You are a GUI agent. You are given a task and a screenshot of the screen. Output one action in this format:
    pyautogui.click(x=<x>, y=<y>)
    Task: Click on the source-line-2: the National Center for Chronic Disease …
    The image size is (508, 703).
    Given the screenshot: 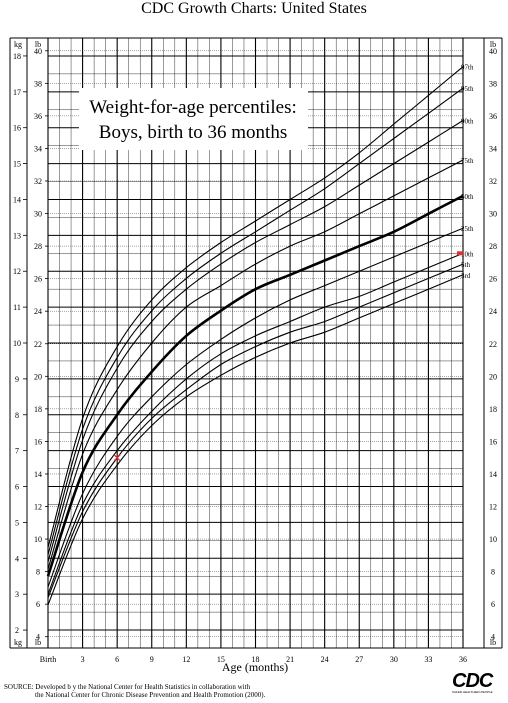 What is the action you would take?
    pyautogui.click(x=150, y=695)
    